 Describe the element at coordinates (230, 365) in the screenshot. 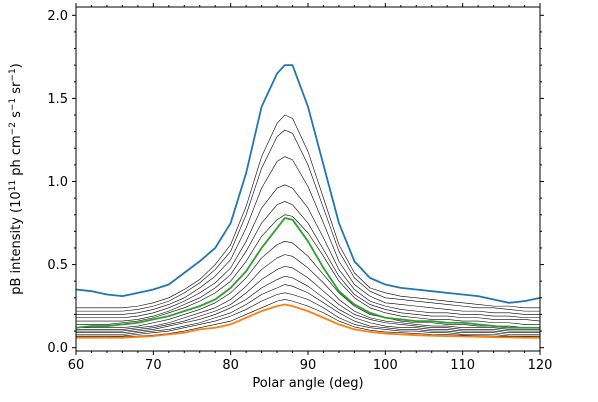

I see `x-tick-label: 80` at that location.